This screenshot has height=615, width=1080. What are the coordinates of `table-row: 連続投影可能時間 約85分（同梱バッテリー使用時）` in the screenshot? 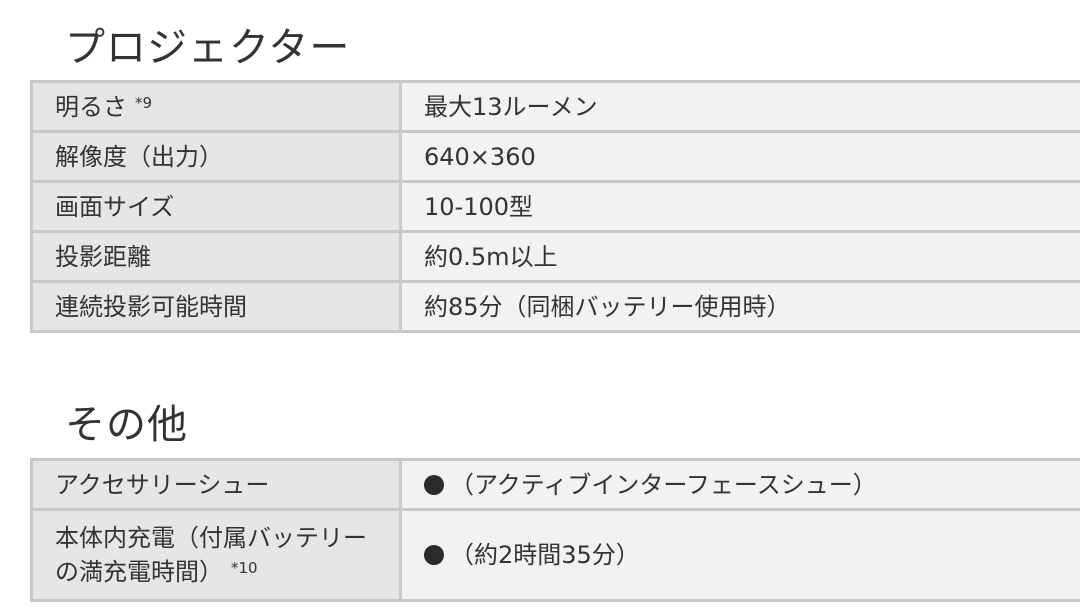 It's located at (555, 306).